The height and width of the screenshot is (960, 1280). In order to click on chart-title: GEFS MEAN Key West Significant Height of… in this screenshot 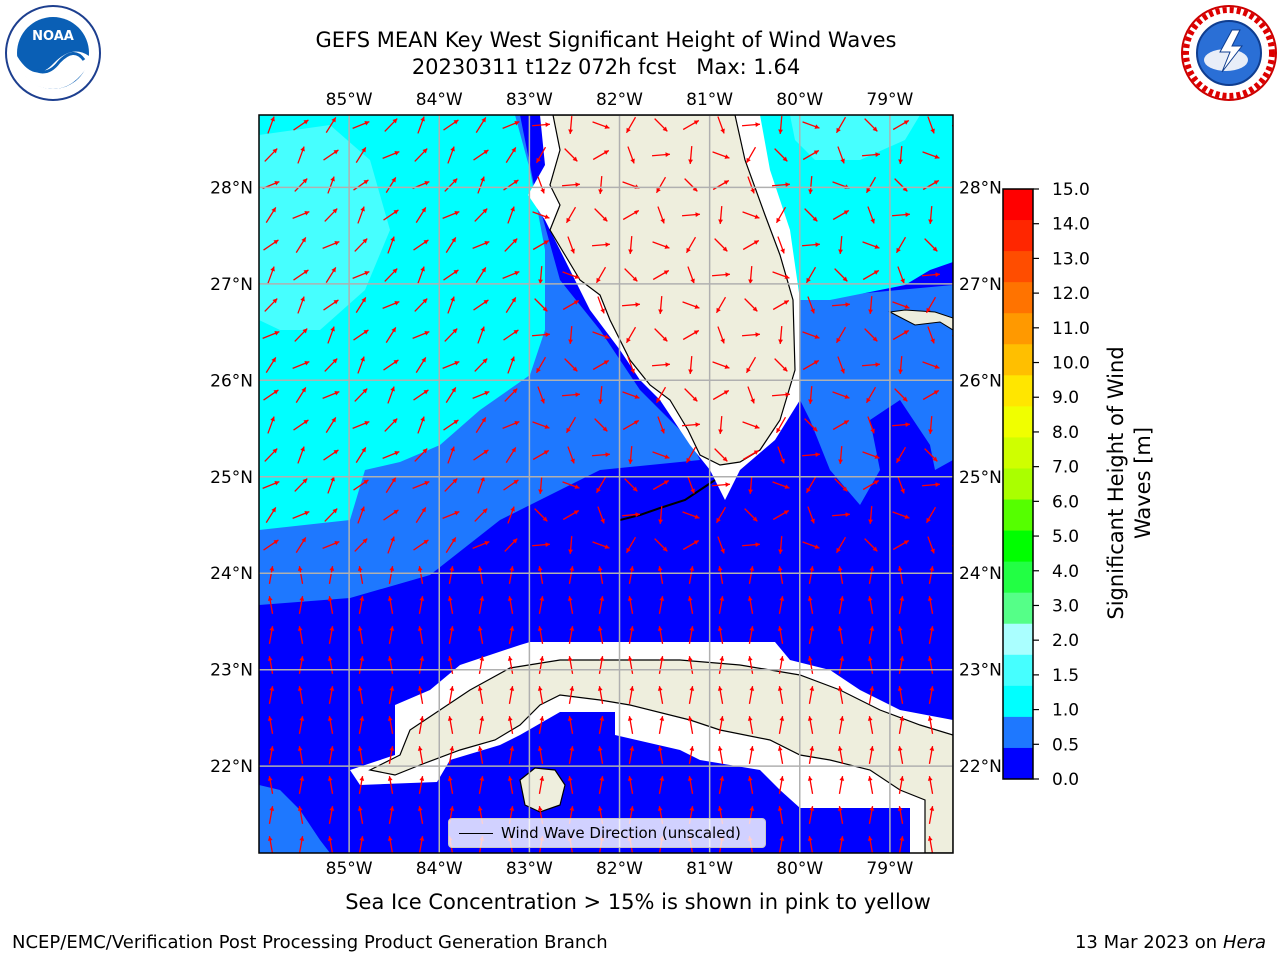, I will do `click(606, 40)`.